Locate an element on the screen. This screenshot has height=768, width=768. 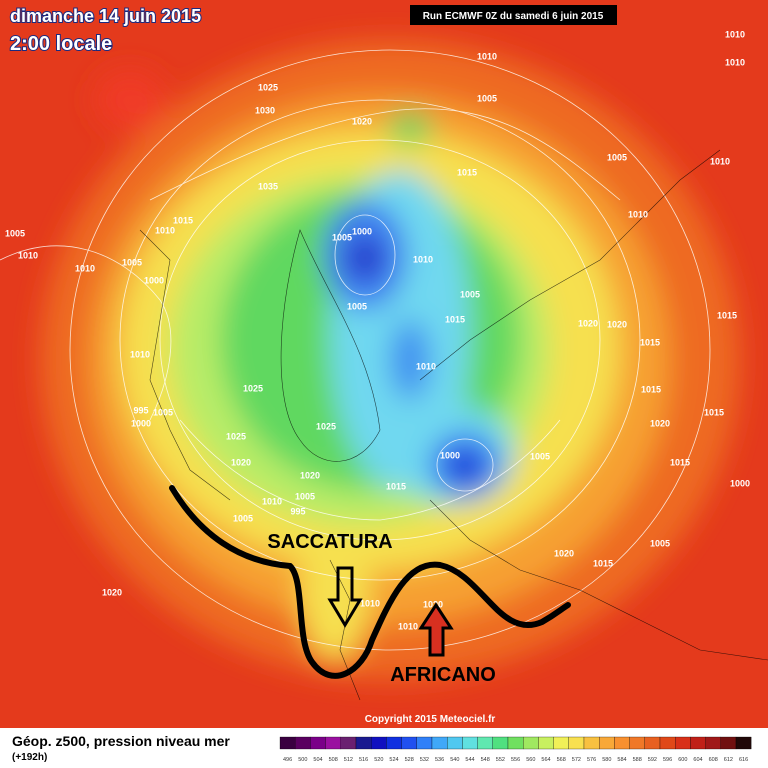
scale-label: 616 is located at coordinates (743, 760).